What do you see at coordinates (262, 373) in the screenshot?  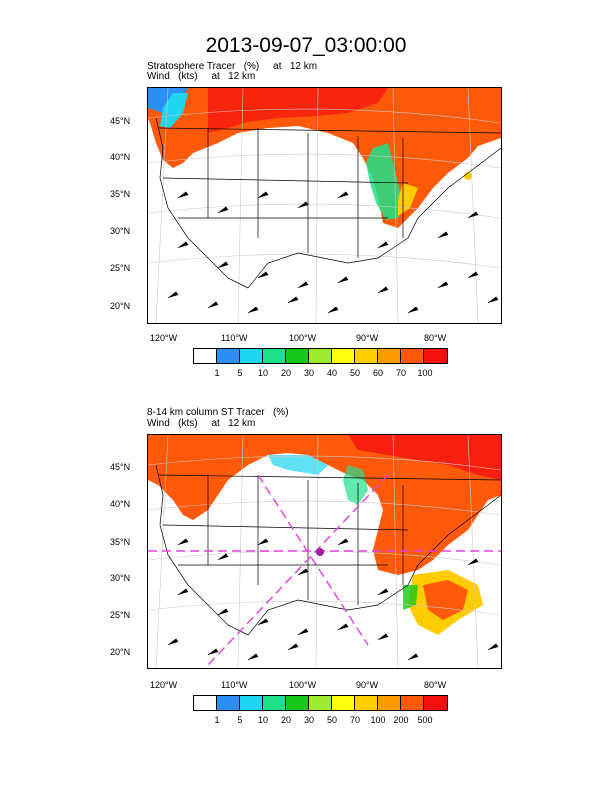 I see `panel1-colorbar-label: 10` at bounding box center [262, 373].